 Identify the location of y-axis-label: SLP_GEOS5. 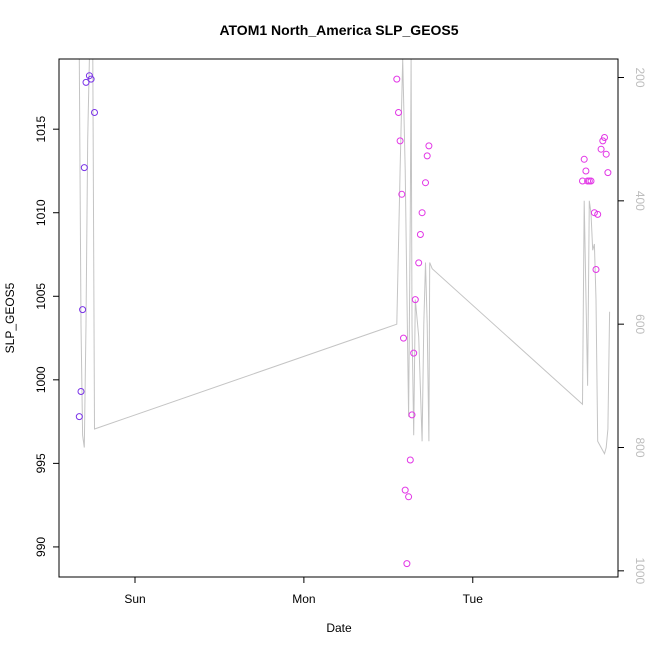
(10, 317).